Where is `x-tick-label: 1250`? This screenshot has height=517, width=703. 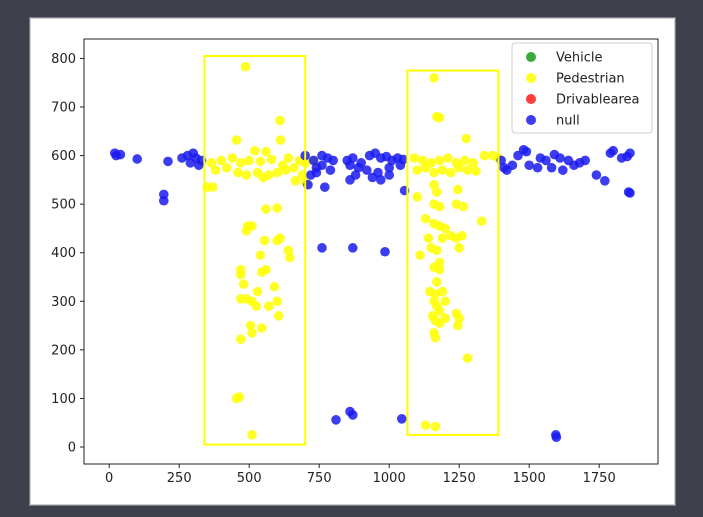
x-tick-label: 1250 is located at coordinates (459, 478).